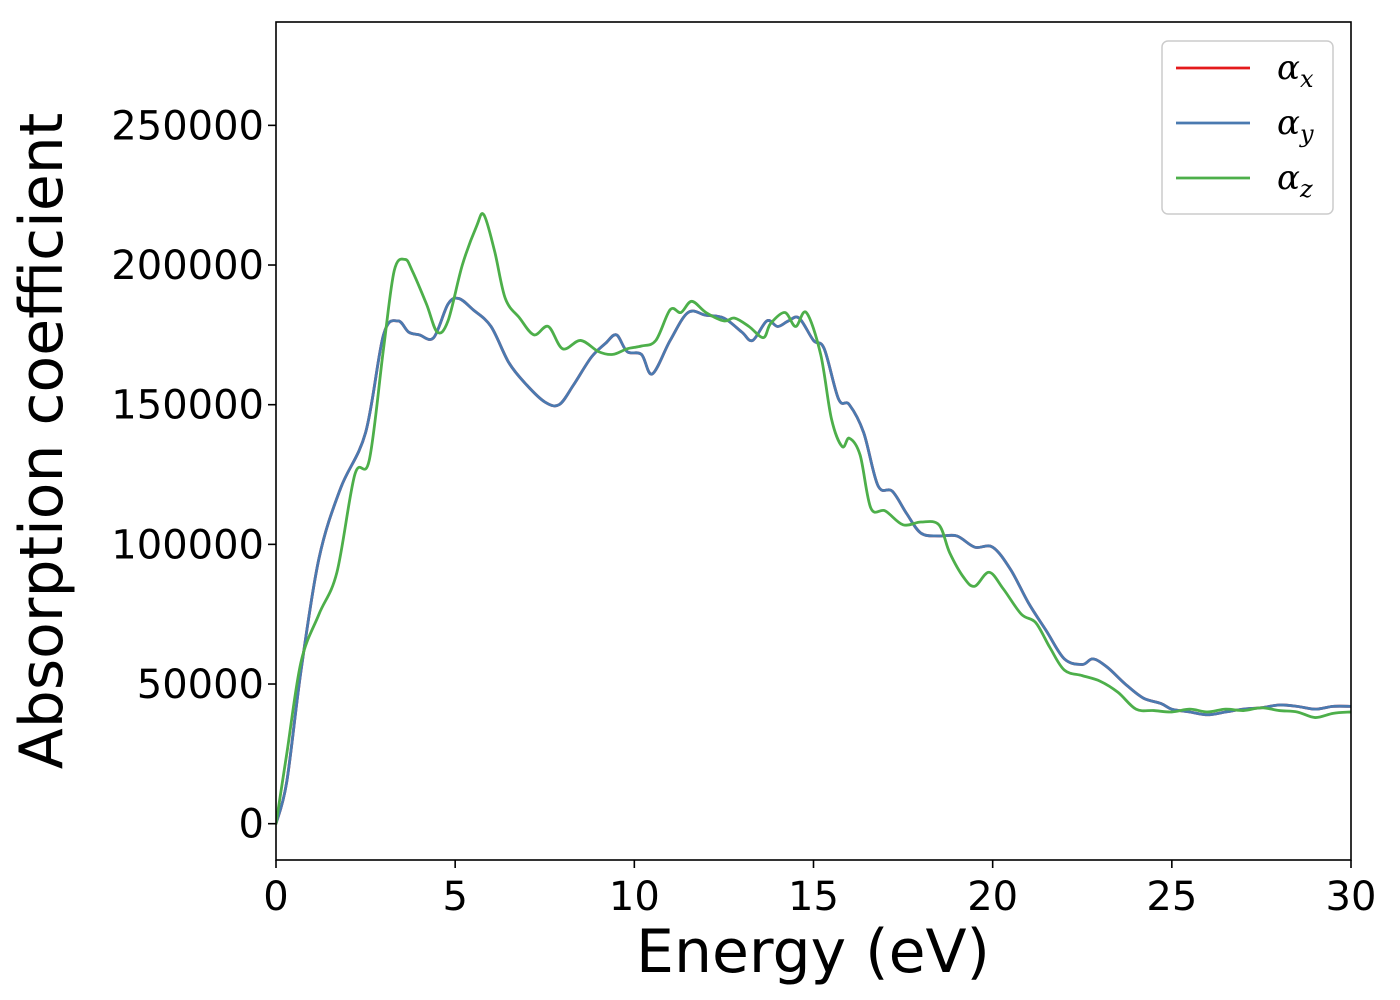 The width and height of the screenshot is (1400, 1000). I want to click on x-tick-label: 20, so click(992, 897).